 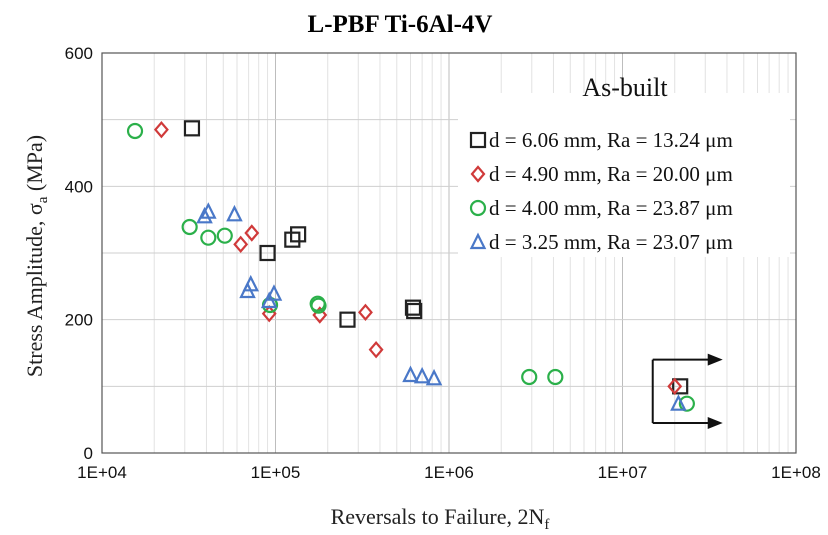 I want to click on as-built-label: As-built, so click(x=625, y=87).